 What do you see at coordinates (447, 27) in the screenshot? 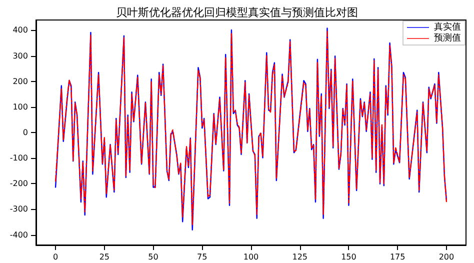
I see `legend-label: 真实值` at bounding box center [447, 27].